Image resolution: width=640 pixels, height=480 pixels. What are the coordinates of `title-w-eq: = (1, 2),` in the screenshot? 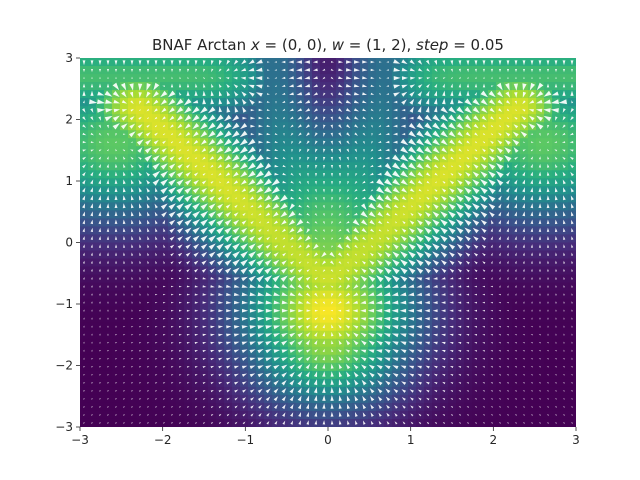 It's located at (380, 45).